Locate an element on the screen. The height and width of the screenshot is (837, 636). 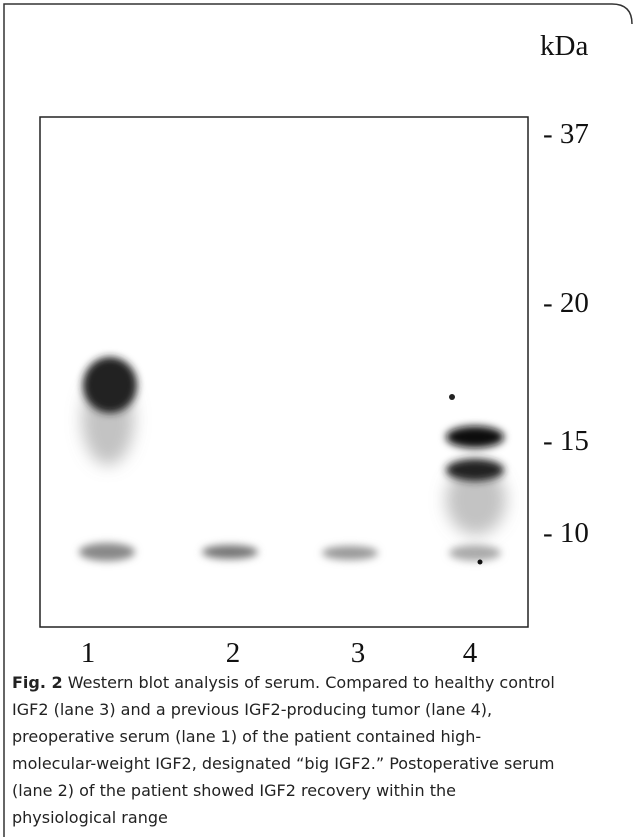
marker: - 20 is located at coordinates (566, 303).